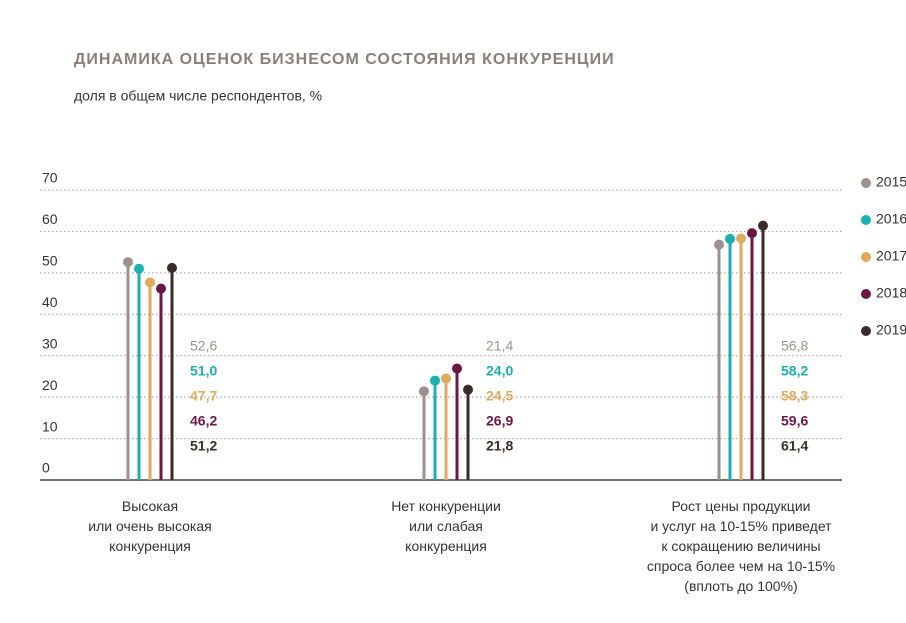  I want to click on value-label: 47,7, so click(203, 396).